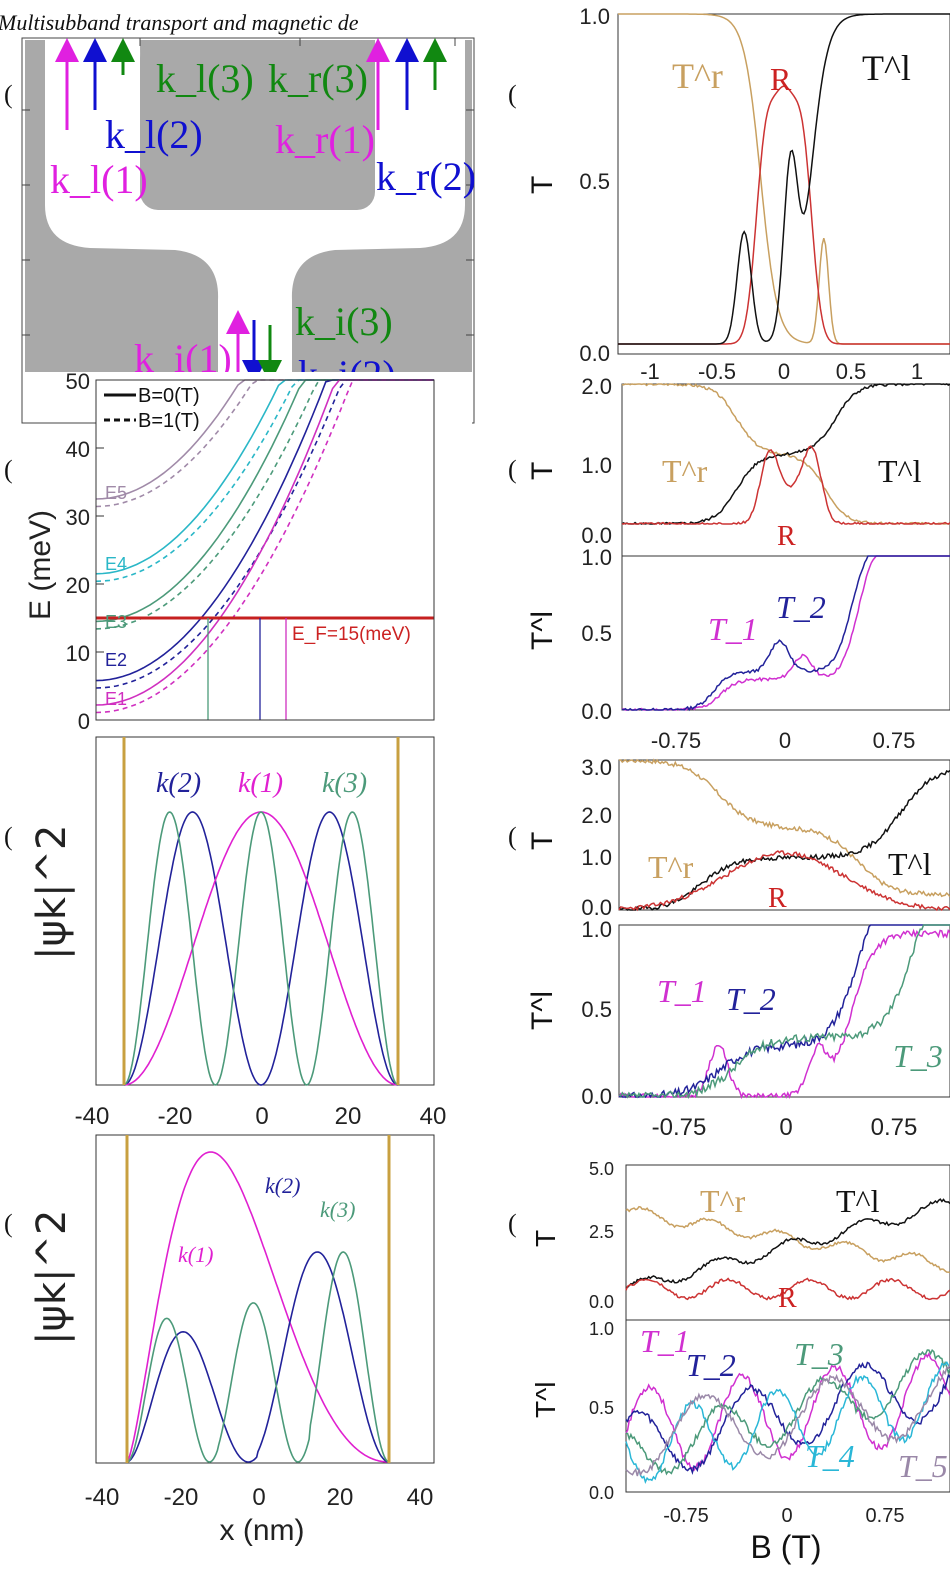  Describe the element at coordinates (784, 371) in the screenshot. I see `tb1-xtick-0: 0` at that location.